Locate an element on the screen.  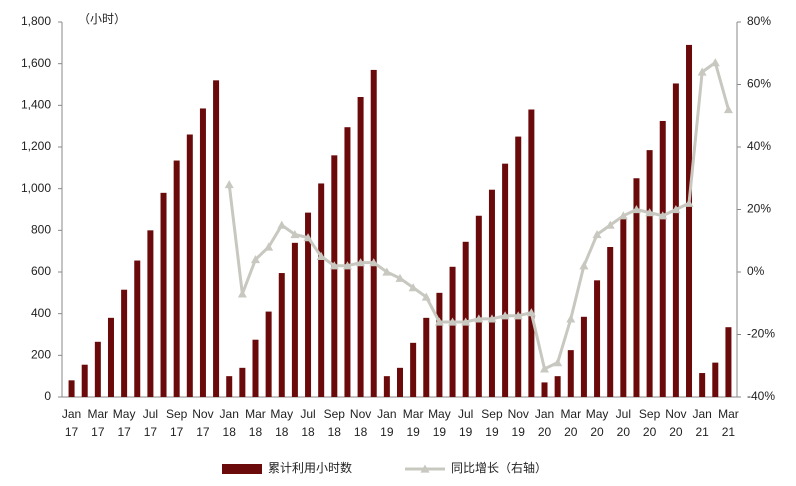
x-tick-label: May 18 is located at coordinates (281, 423).